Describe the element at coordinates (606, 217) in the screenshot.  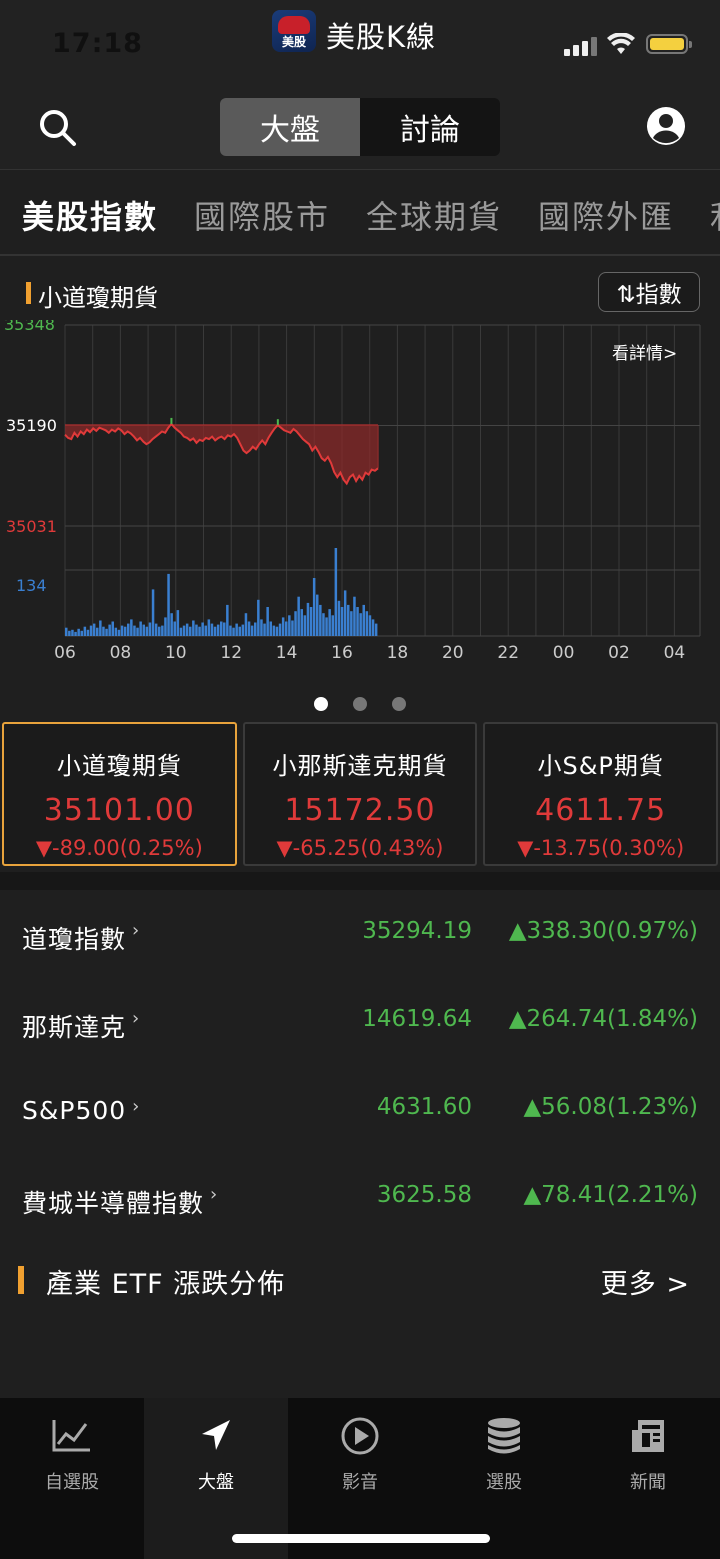
I see `category-tab-forex: 國際外匯` at that location.